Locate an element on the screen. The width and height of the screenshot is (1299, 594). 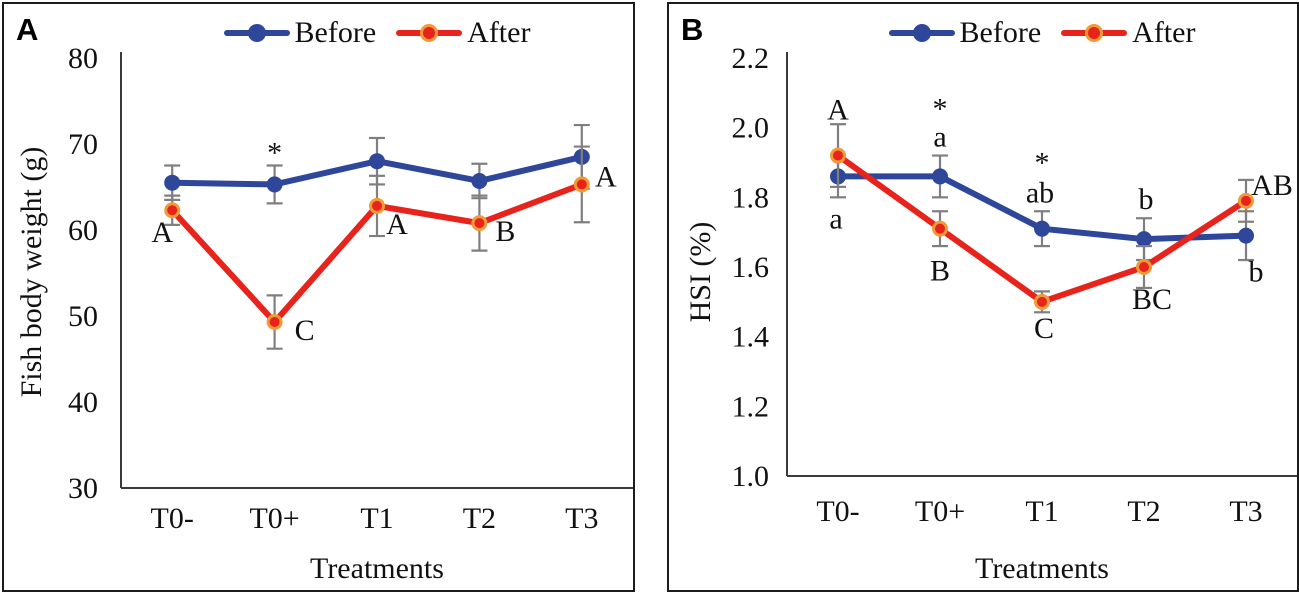
annotation-B-T0+: B is located at coordinates (940, 271).